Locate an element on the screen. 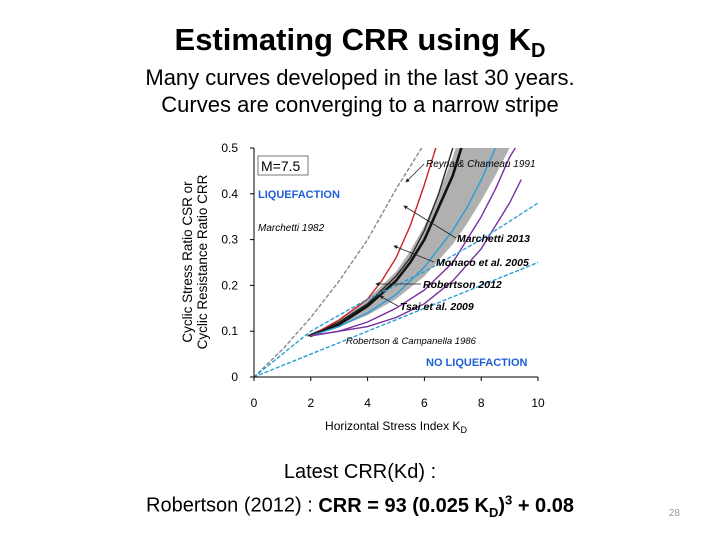 Image resolution: width=720 pixels, height=540 pixels. y-axis-label-line-1: Cyclic Stress Ratio CSR or is located at coordinates (187, 262).